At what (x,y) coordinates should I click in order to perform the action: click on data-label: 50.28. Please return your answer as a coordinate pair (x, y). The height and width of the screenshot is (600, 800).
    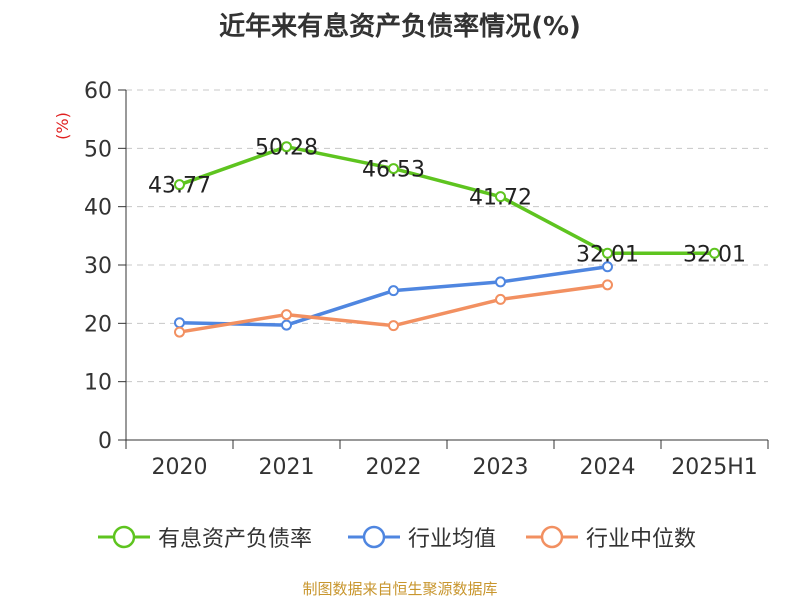
    Looking at the image, I should click on (286, 148).